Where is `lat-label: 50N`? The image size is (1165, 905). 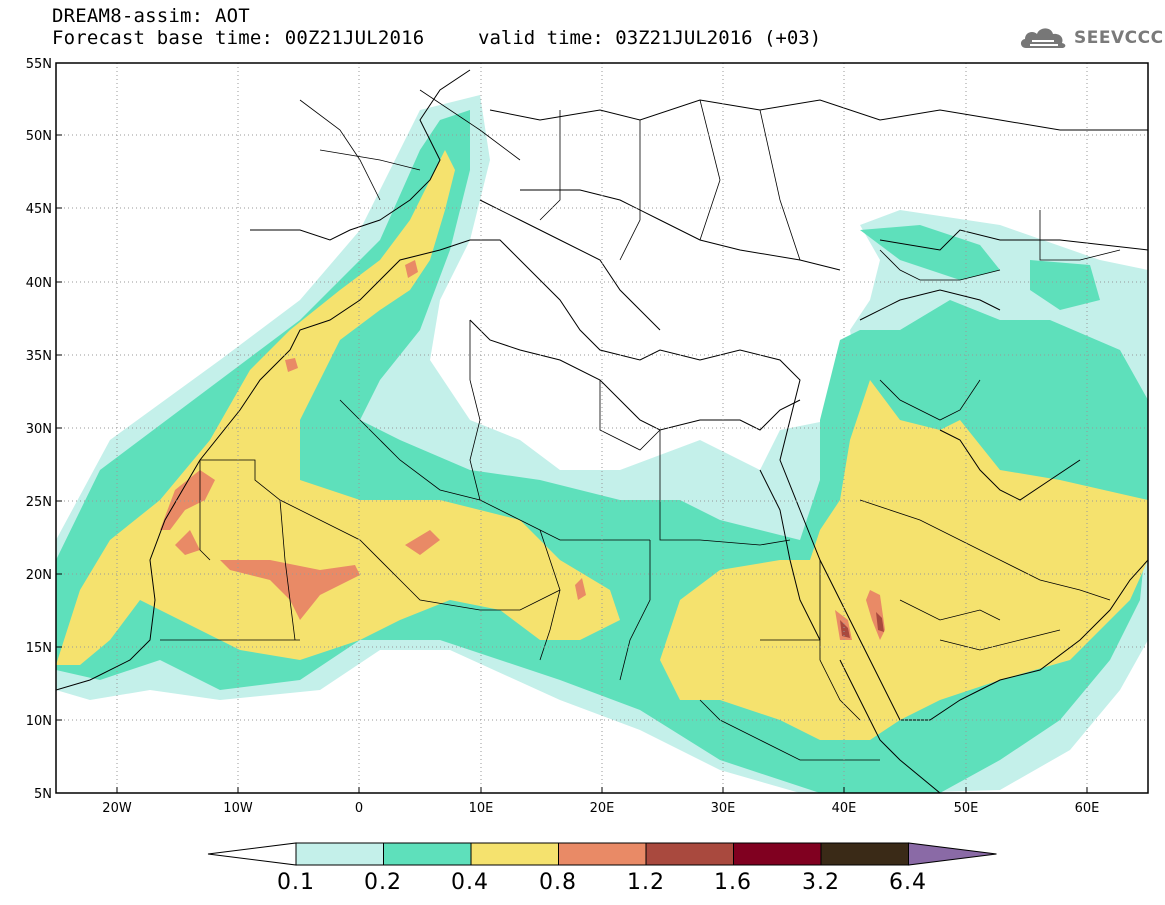 lat-label: 50N is located at coordinates (39, 136).